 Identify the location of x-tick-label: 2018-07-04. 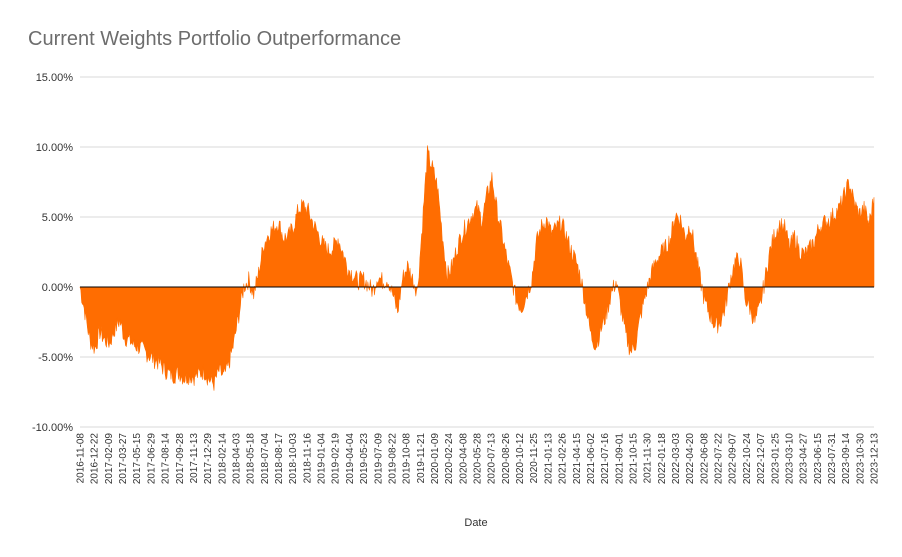
(265, 459).